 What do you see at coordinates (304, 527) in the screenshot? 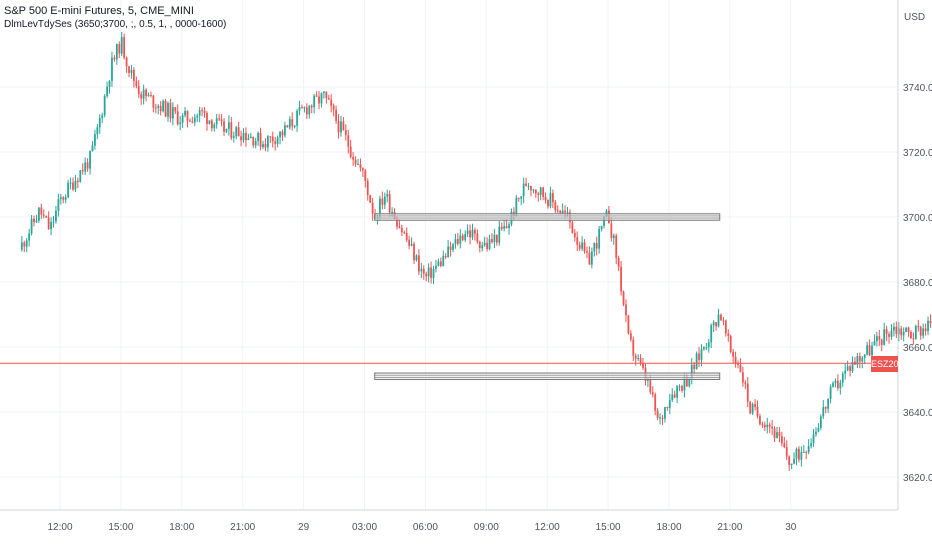
I see `time-tick-label: 29` at bounding box center [304, 527].